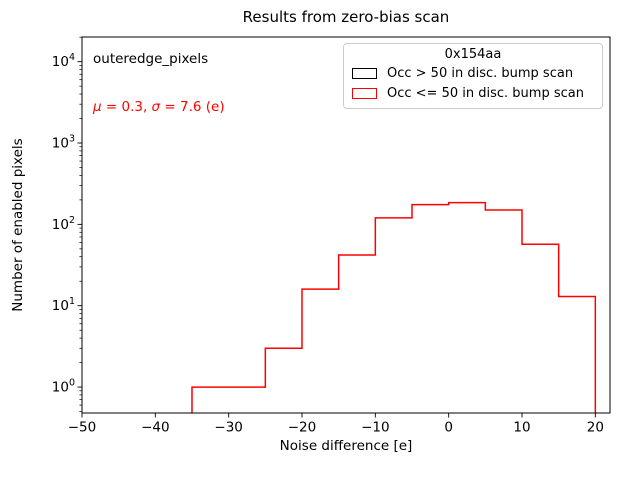 The image size is (640, 480). I want to click on x-axis-label: Noise difference [e], so click(346, 446).